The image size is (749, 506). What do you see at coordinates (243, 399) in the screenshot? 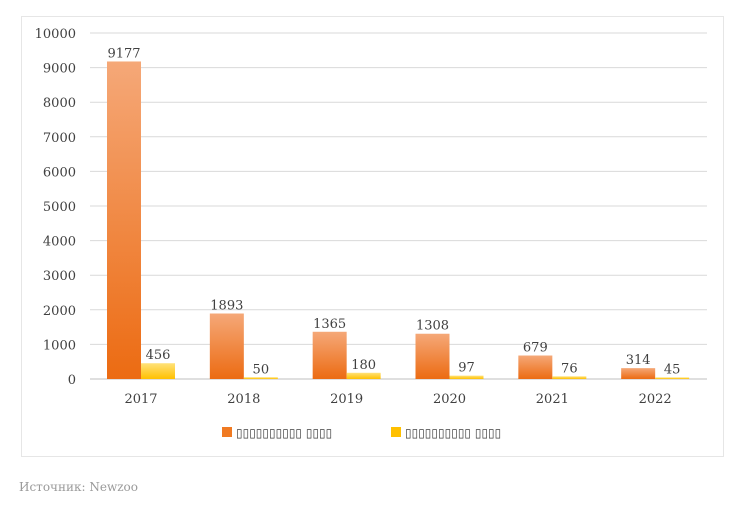
I see `x-tick-label: 2018` at bounding box center [243, 399].